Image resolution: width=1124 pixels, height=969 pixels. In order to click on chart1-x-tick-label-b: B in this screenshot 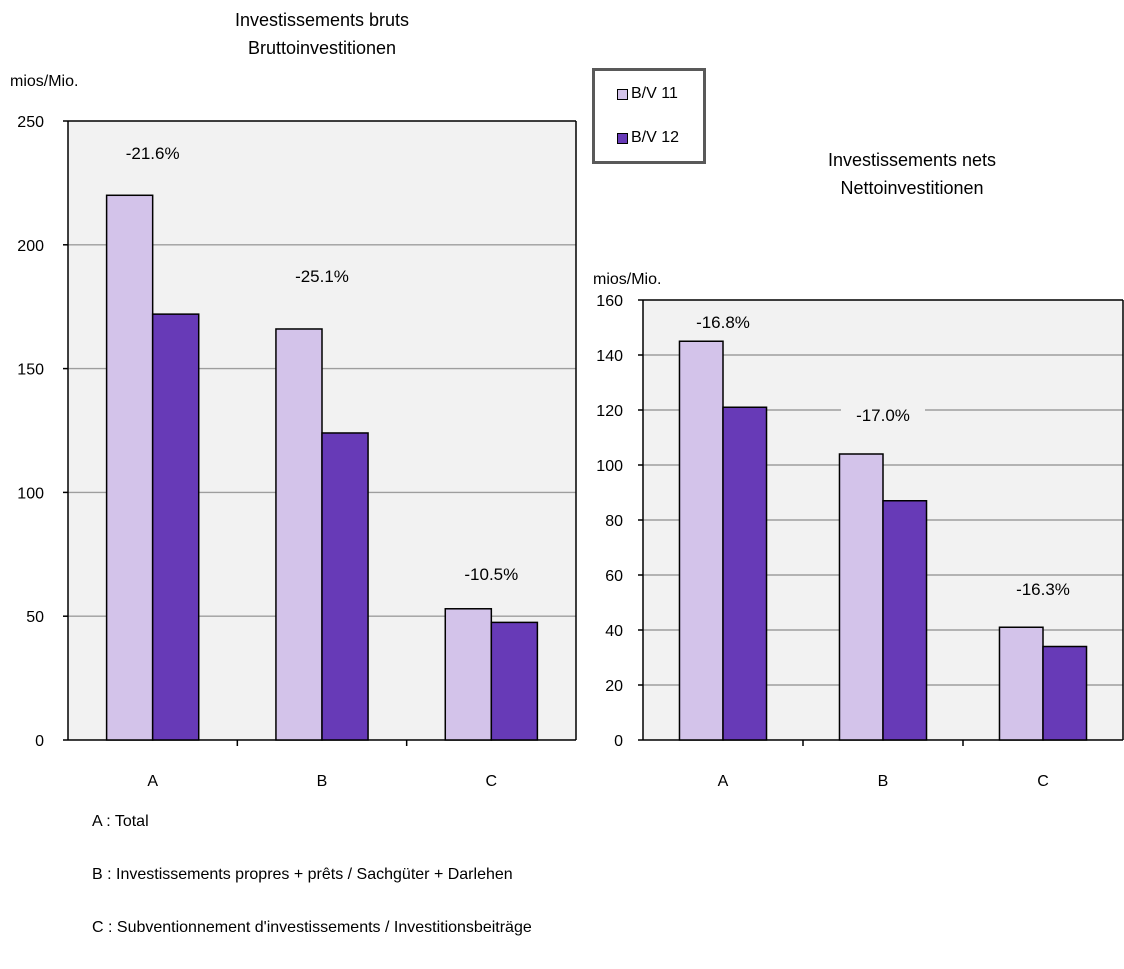, I will do `click(322, 781)`.